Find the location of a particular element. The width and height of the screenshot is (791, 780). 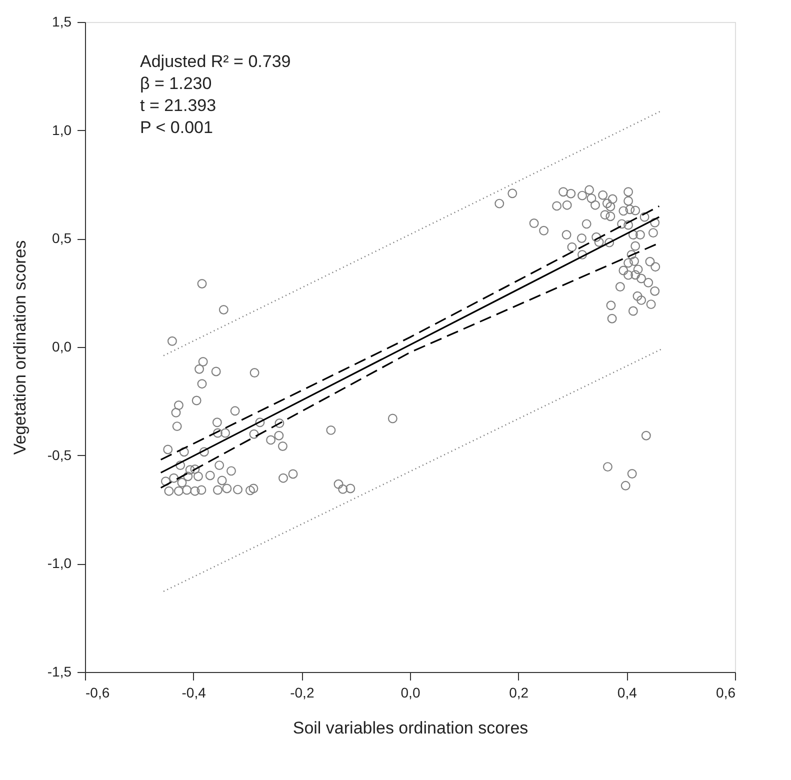

x-tick-label: 0,6 is located at coordinates (726, 692).